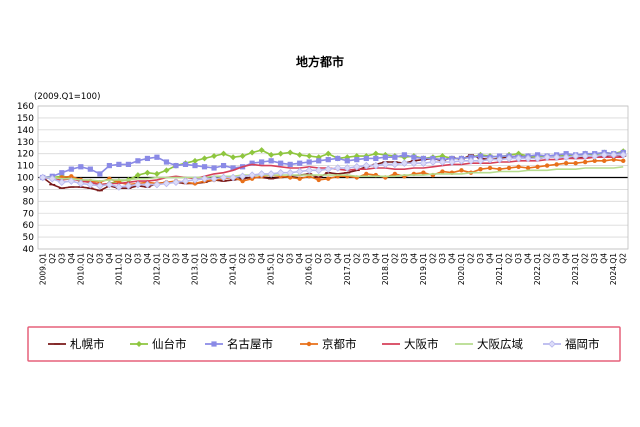  What do you see at coordinates (29, 202) in the screenshot?
I see `y-tick-label: 80` at bounding box center [29, 202].